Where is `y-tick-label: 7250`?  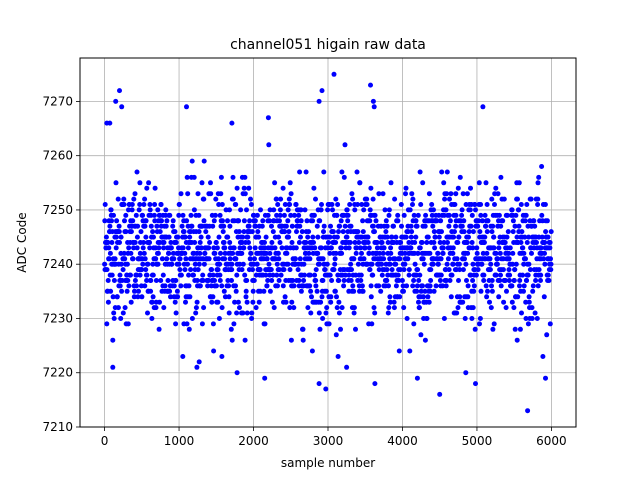
y-tick-label: 7250 is located at coordinates (57, 210).